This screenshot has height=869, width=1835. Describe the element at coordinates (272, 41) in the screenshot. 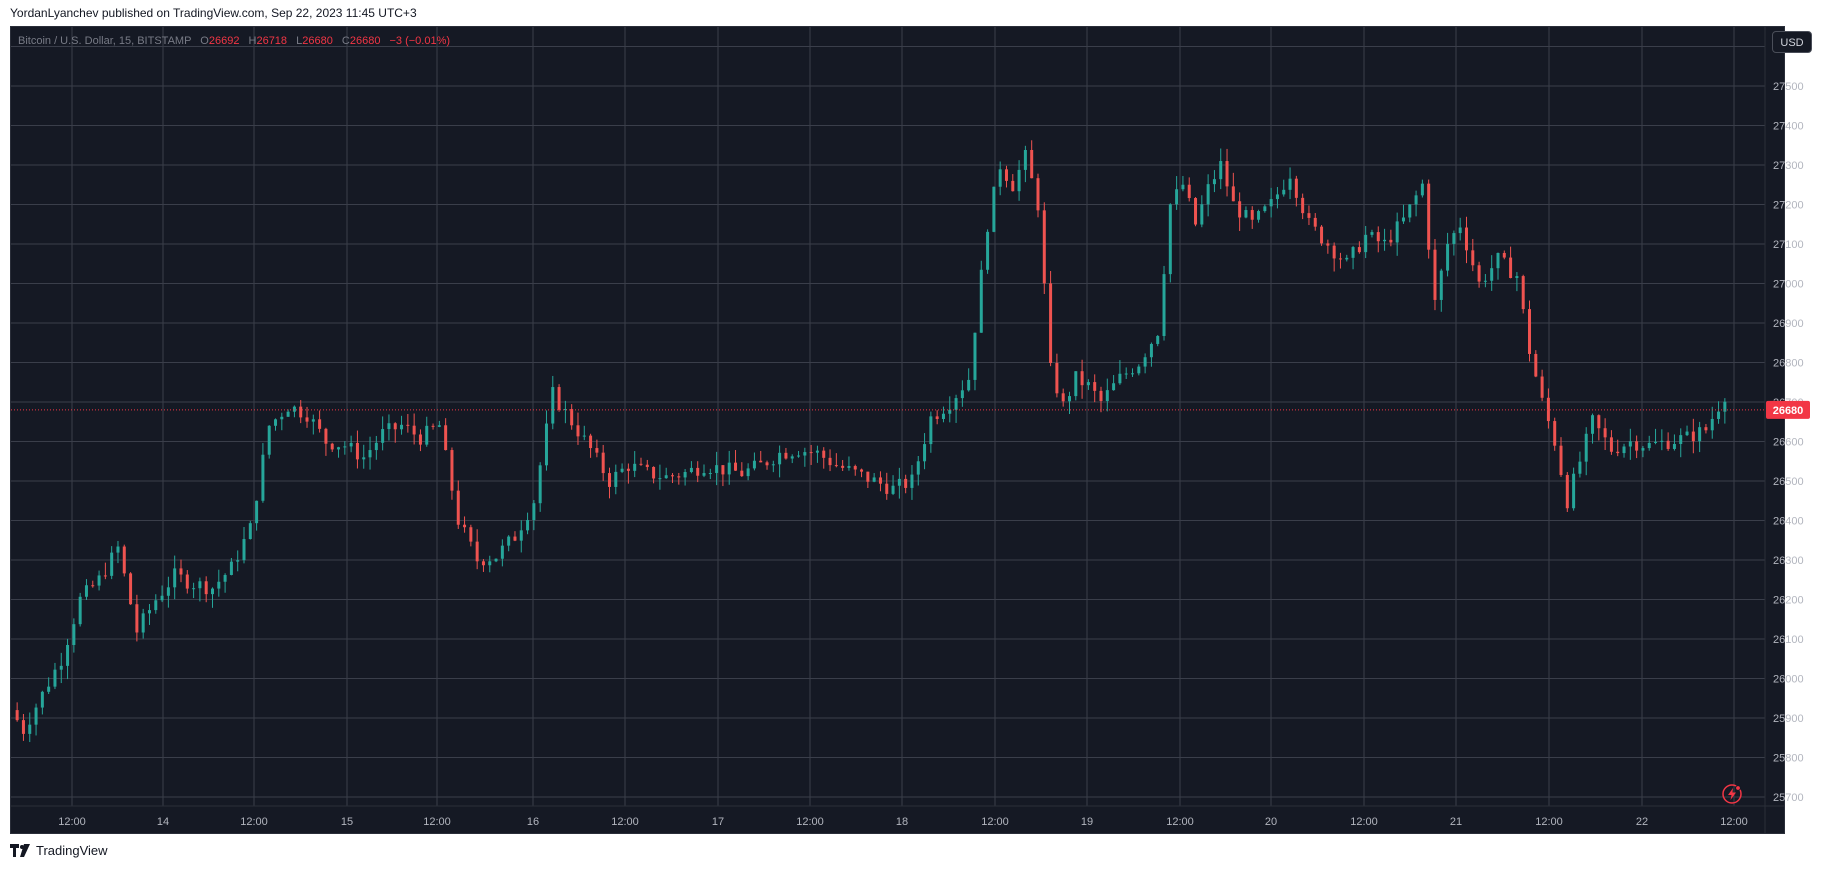

I see `high-value: 26718` at that location.